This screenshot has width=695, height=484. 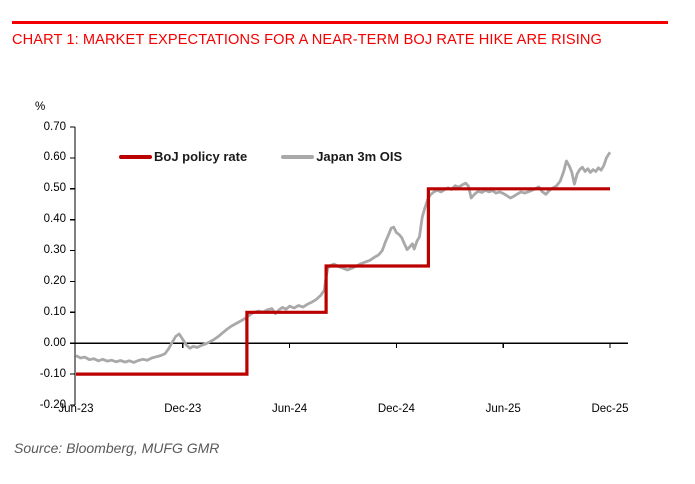 I want to click on y-axis-label-0.20: 0.20, so click(x=54, y=280).